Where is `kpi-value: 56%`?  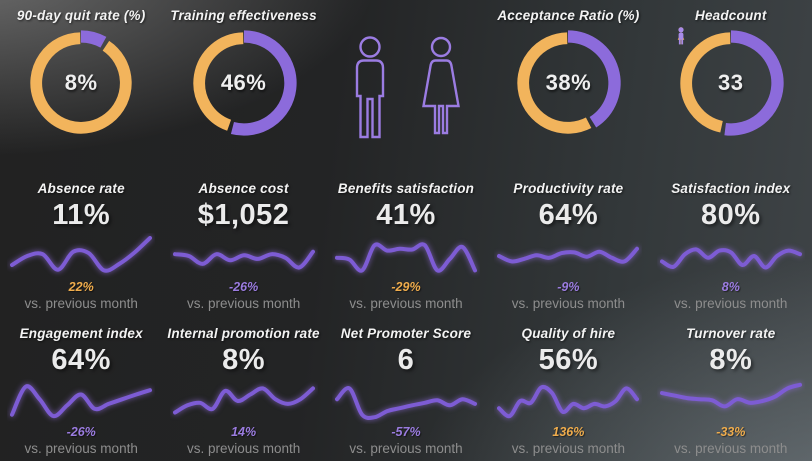 kpi-value: 56% is located at coordinates (568, 360).